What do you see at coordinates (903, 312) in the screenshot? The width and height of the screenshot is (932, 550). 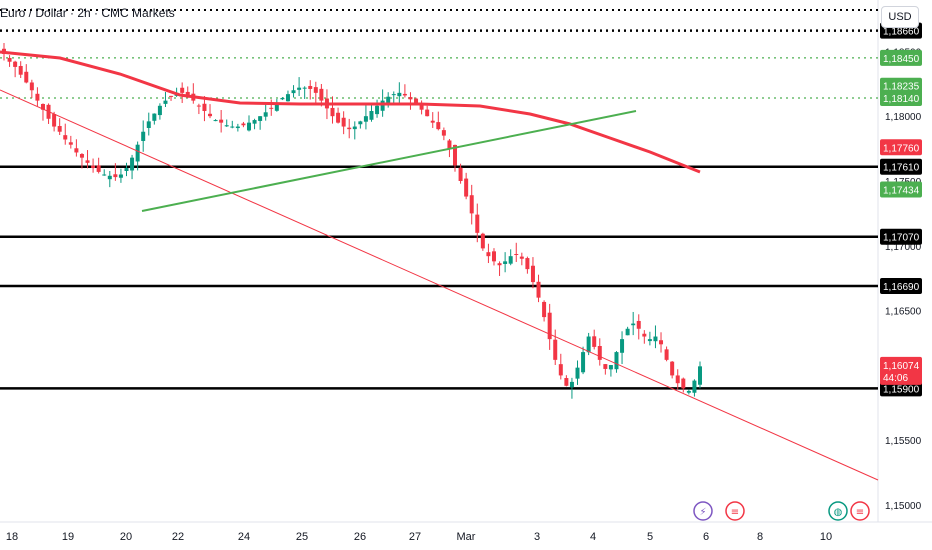 I see `y-tick-label: 1,16500` at bounding box center [903, 312].